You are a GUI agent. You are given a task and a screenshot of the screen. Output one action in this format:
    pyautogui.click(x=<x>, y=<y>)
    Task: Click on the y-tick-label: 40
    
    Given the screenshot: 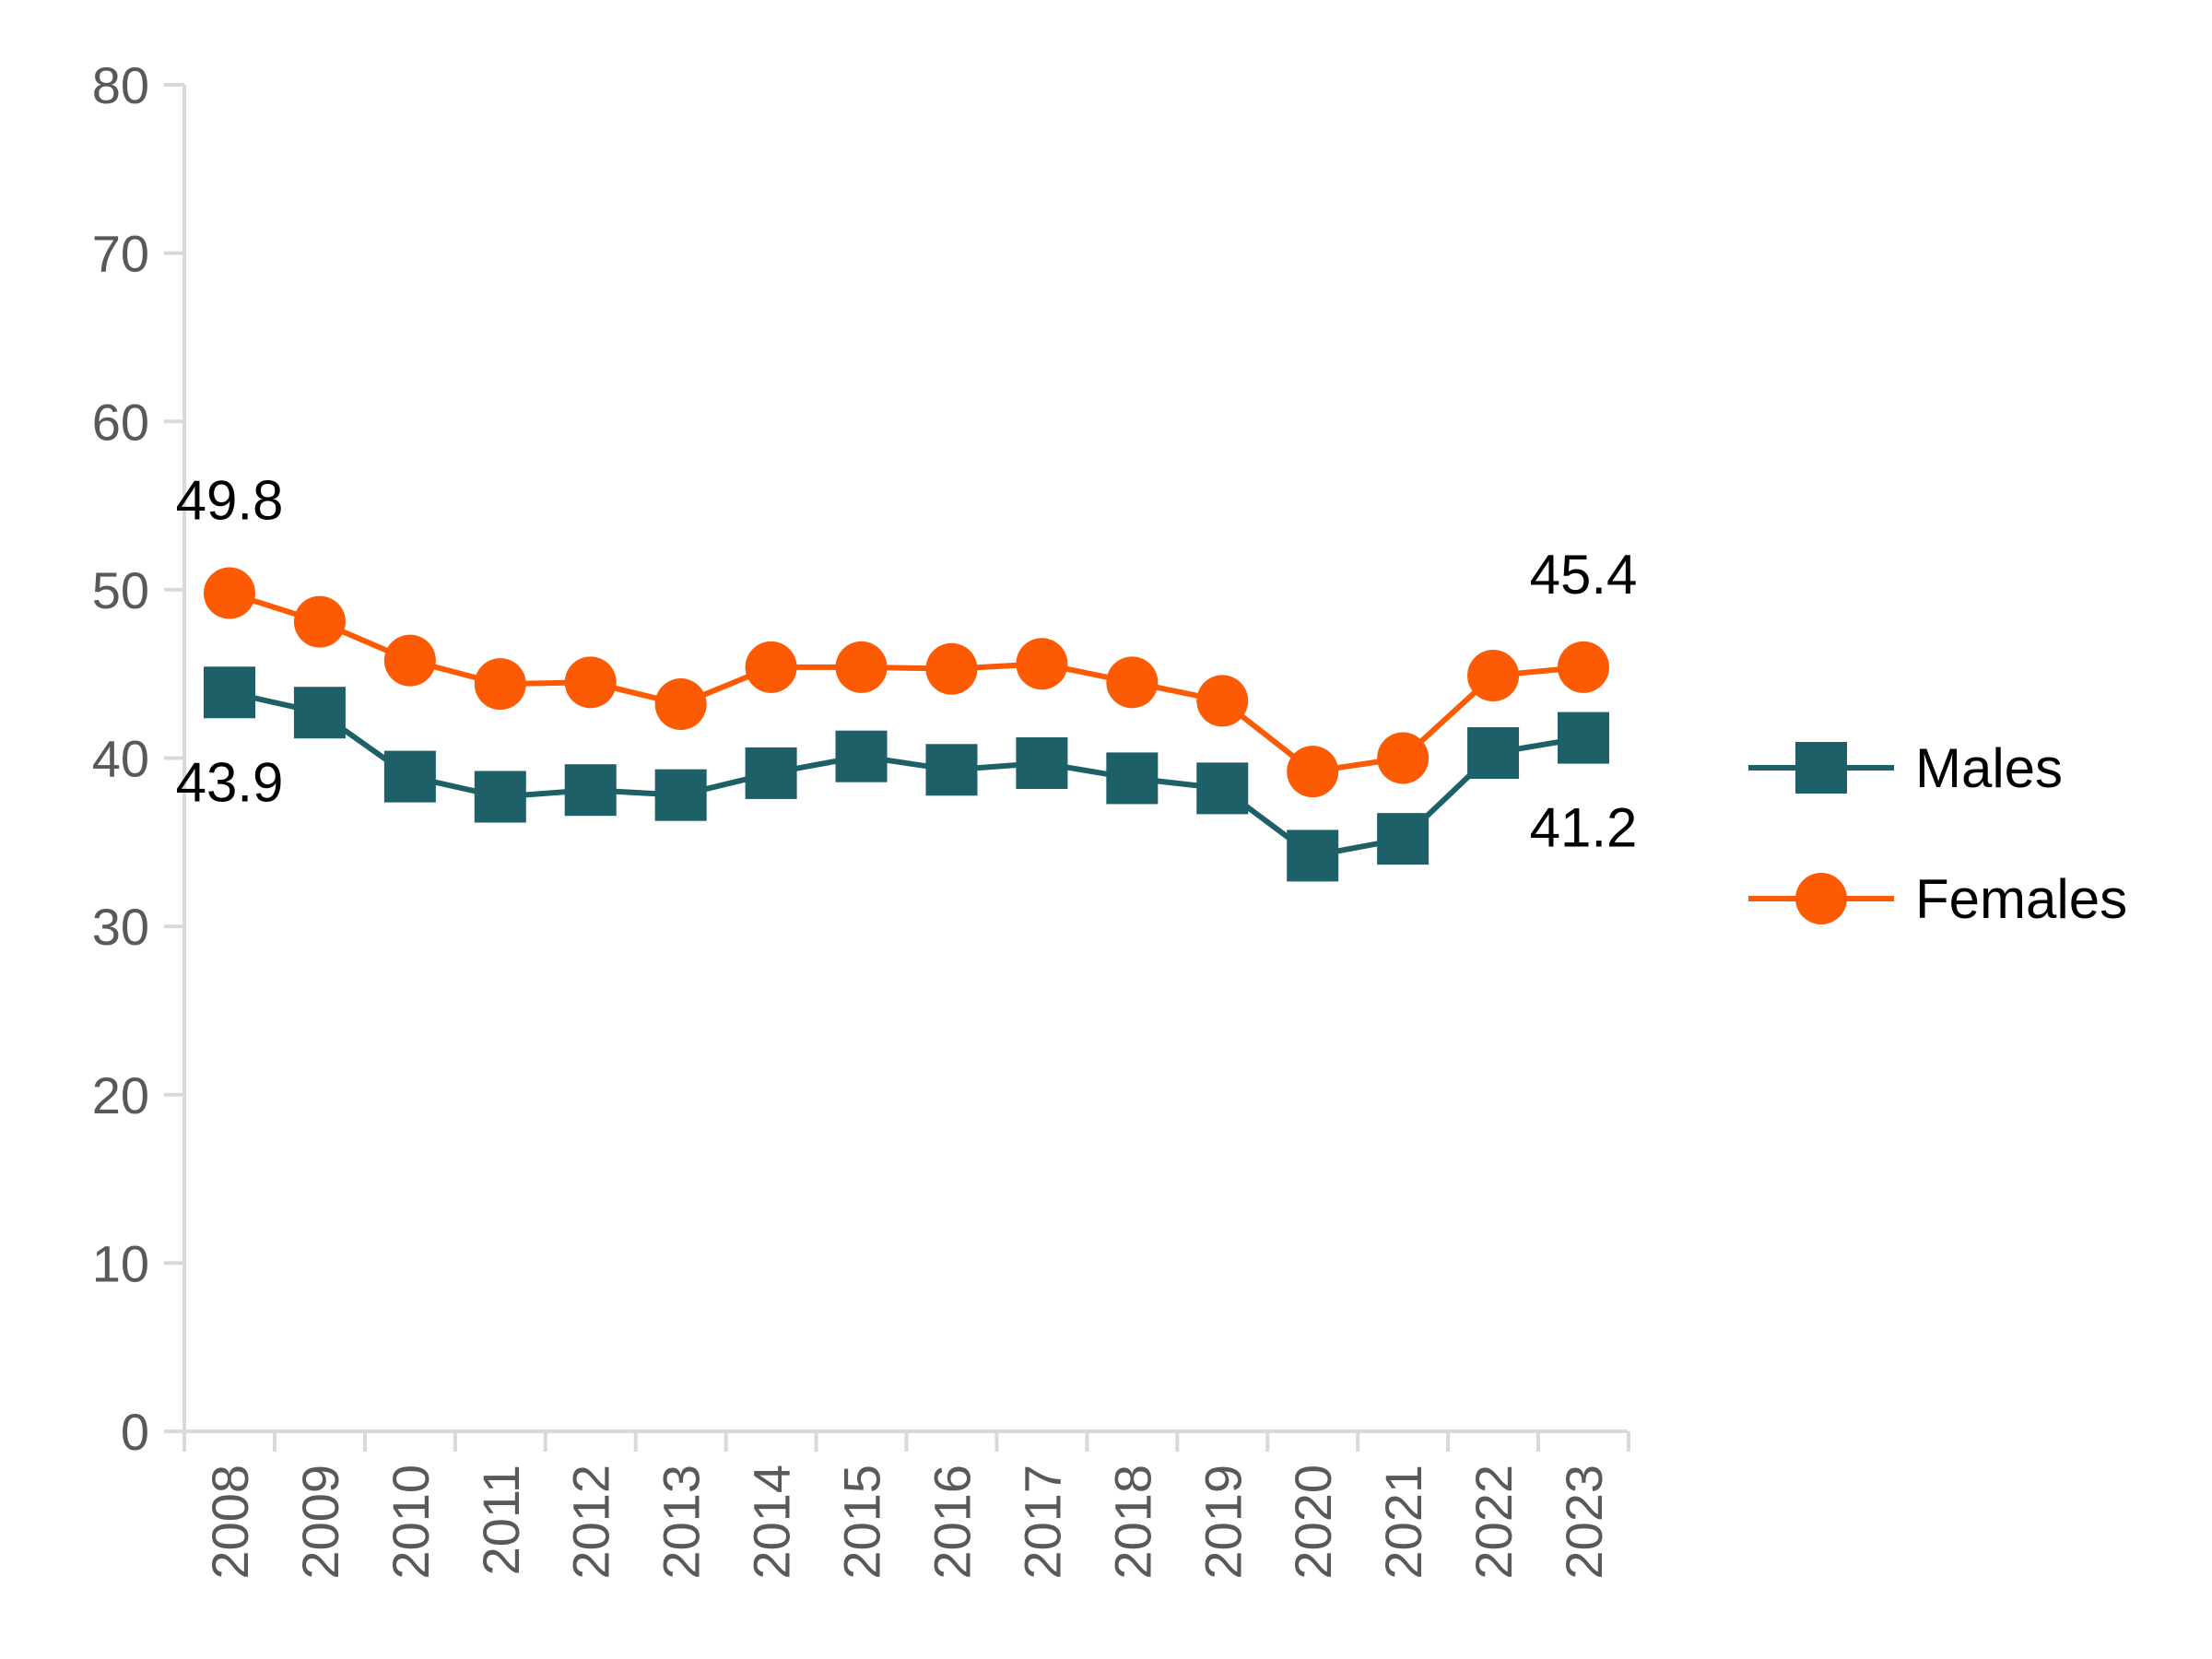 What is the action you would take?
    pyautogui.click(x=120, y=759)
    